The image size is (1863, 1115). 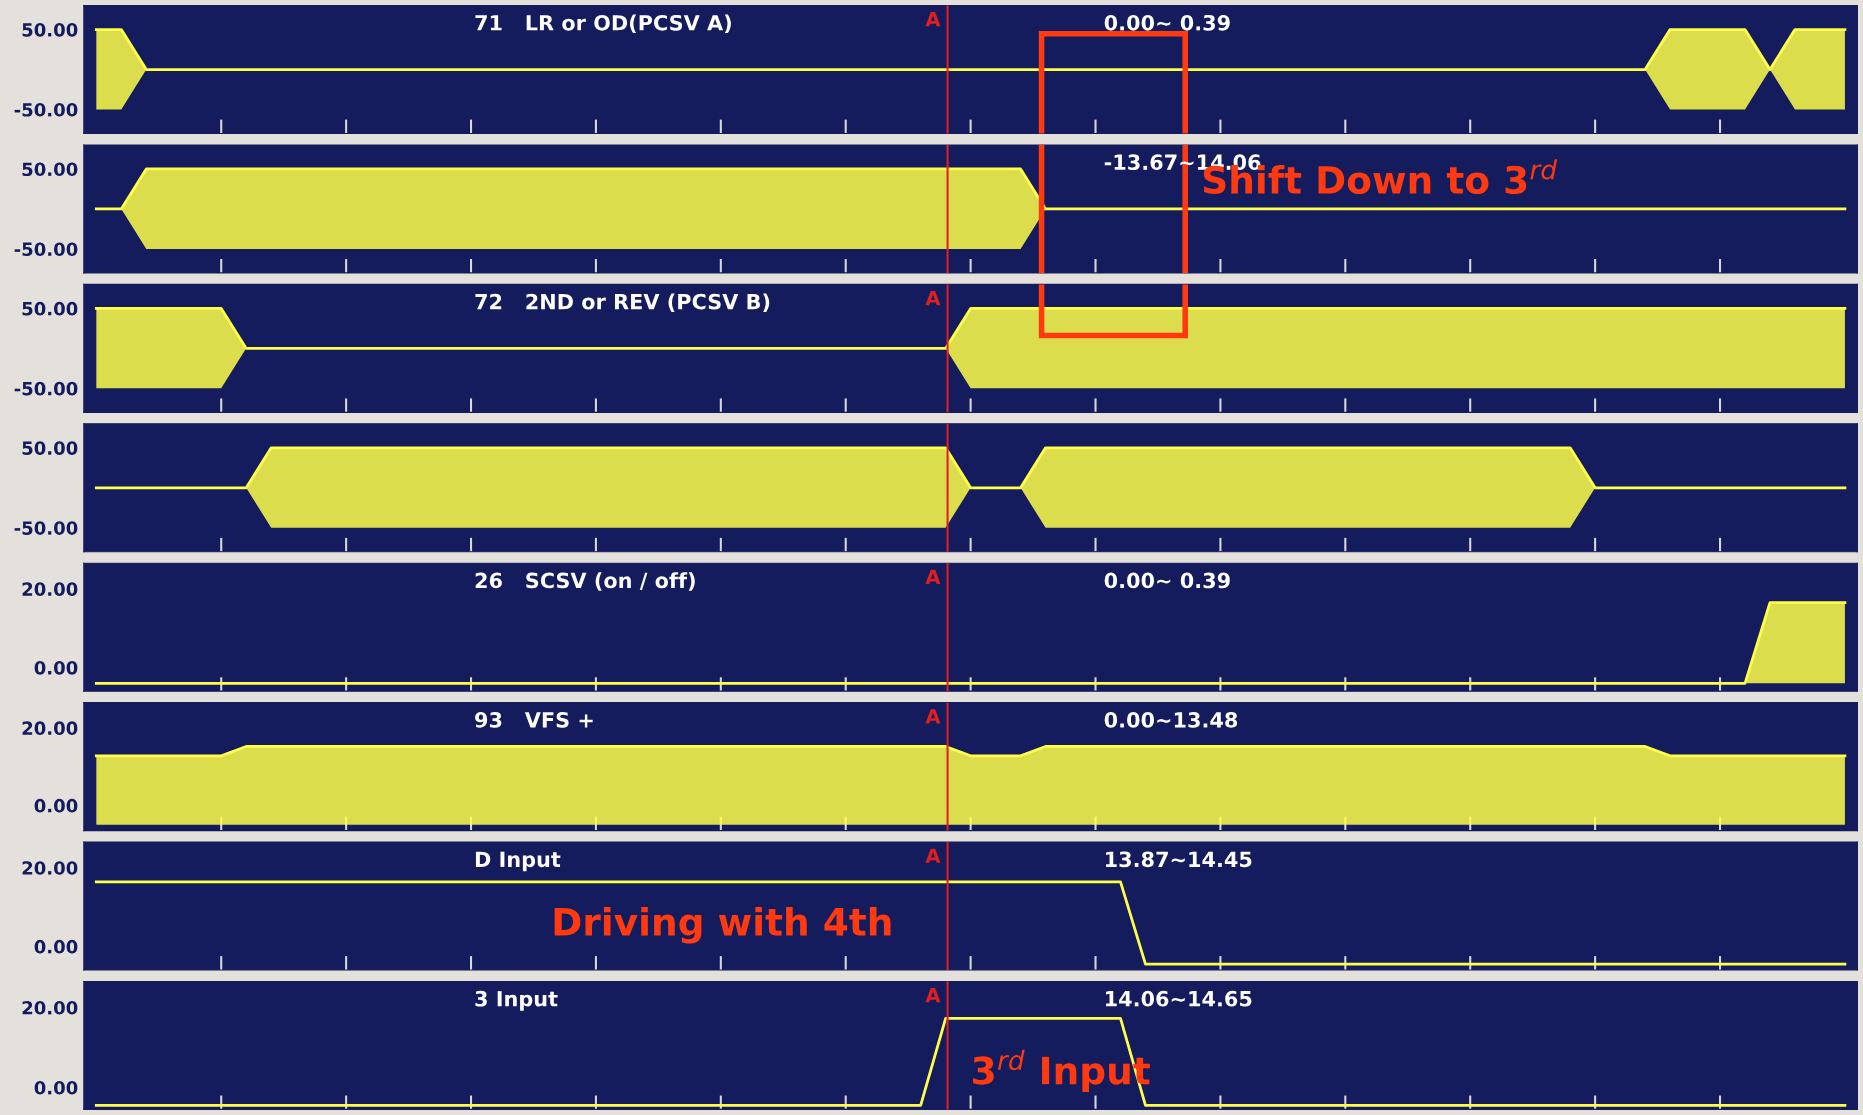 What do you see at coordinates (1171, 720) in the screenshot?
I see `chart-subtitle: 0.00∼13.48` at bounding box center [1171, 720].